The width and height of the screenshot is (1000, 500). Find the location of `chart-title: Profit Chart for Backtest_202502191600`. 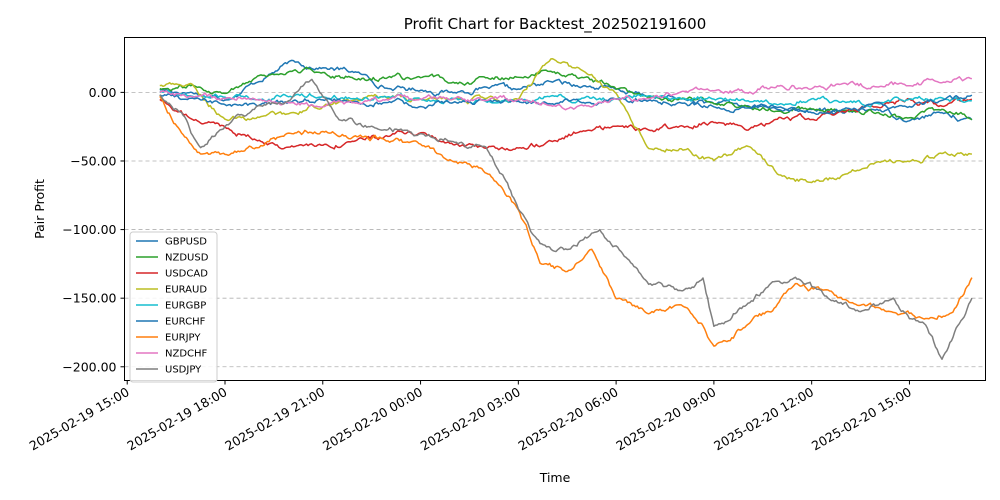

chart-title: Profit Chart for Backtest_202502191600 is located at coordinates (555, 24).